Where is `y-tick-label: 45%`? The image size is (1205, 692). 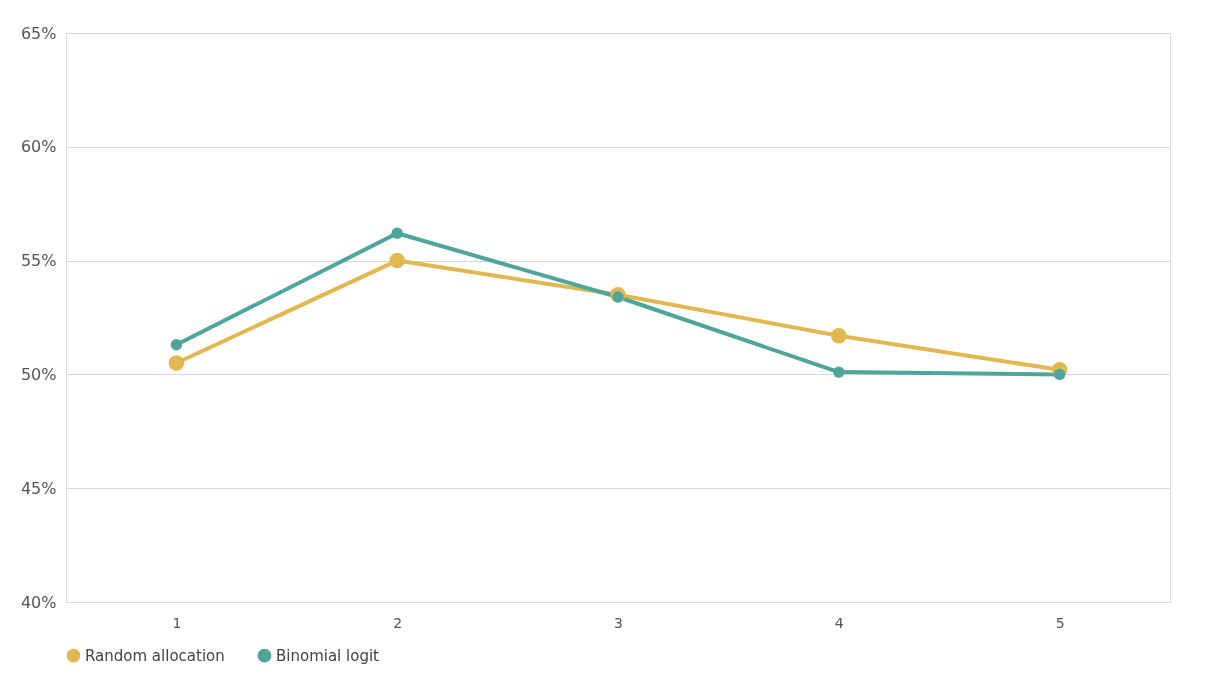 y-tick-label: 45% is located at coordinates (38, 488).